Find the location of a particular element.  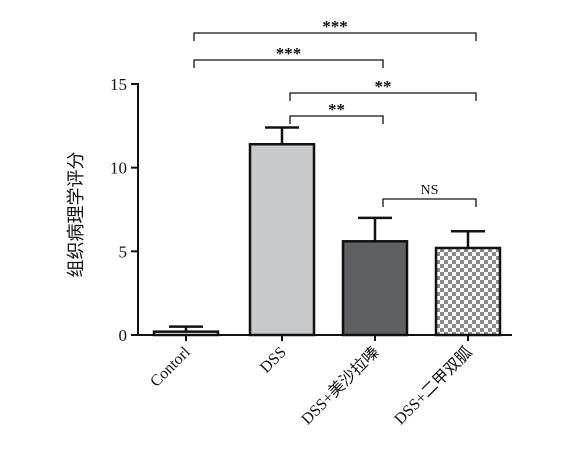

y-tick-label-5: 5 is located at coordinates (123, 251).